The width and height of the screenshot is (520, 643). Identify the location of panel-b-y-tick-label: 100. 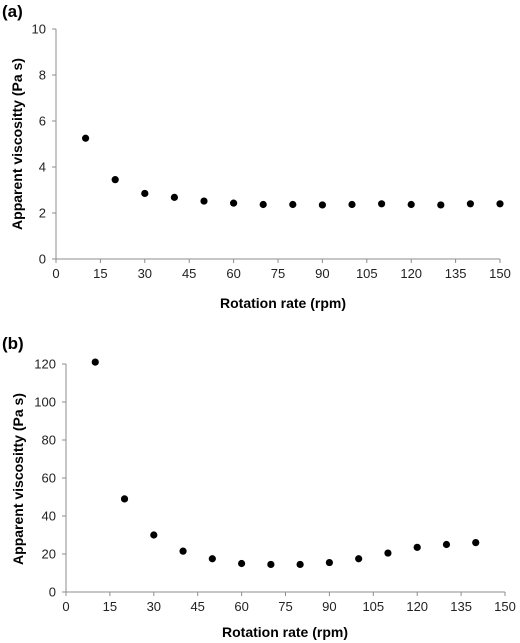
(45, 402).